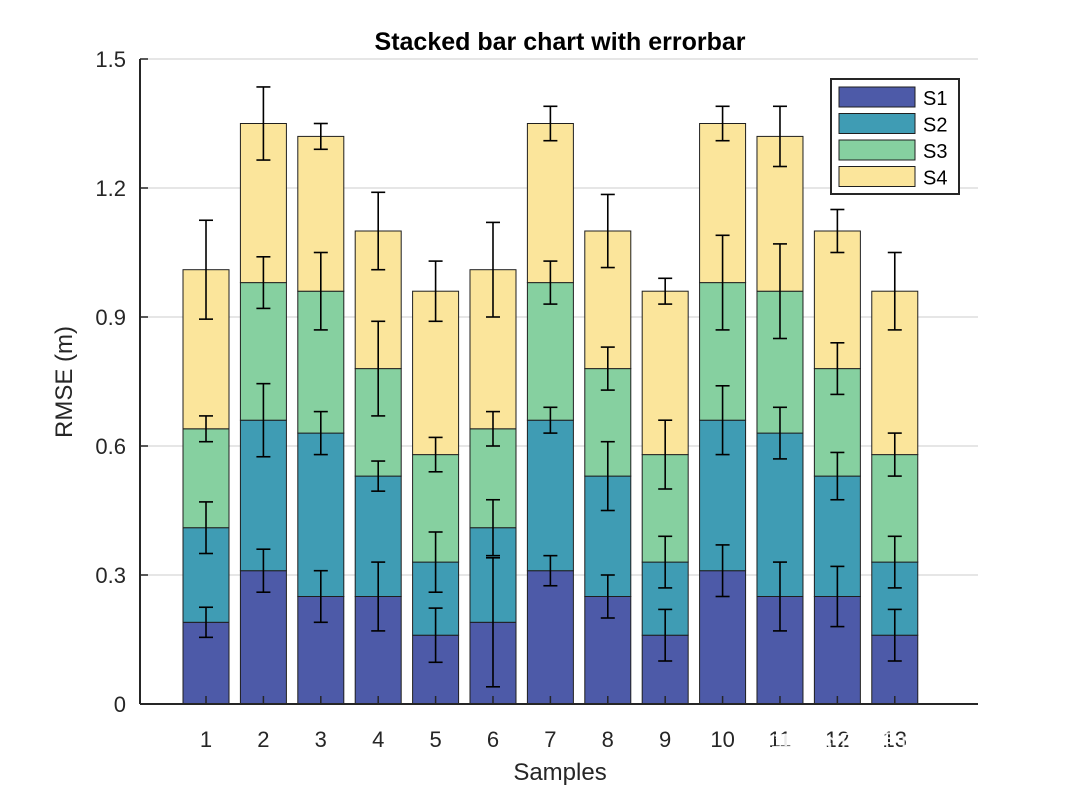  I want to click on x-tick-label: 1, so click(206, 739).